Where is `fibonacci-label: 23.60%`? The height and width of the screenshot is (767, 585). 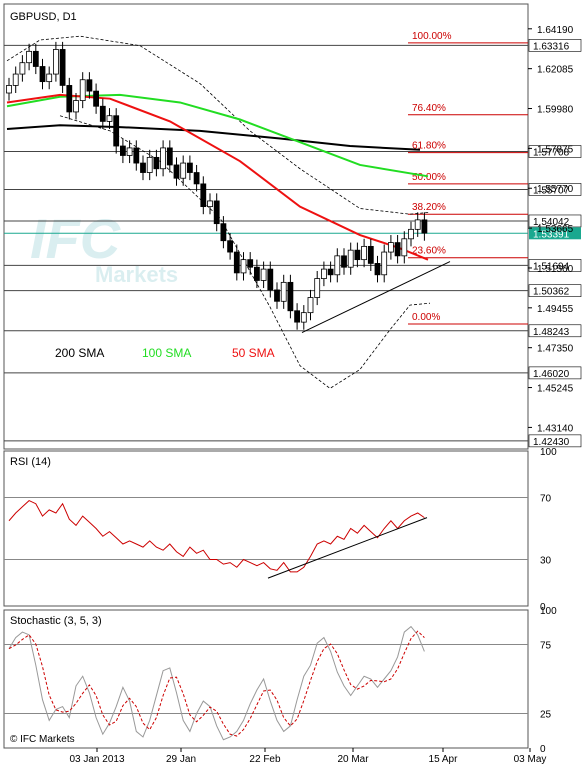
fibonacci-label: 23.60% is located at coordinates (429, 251).